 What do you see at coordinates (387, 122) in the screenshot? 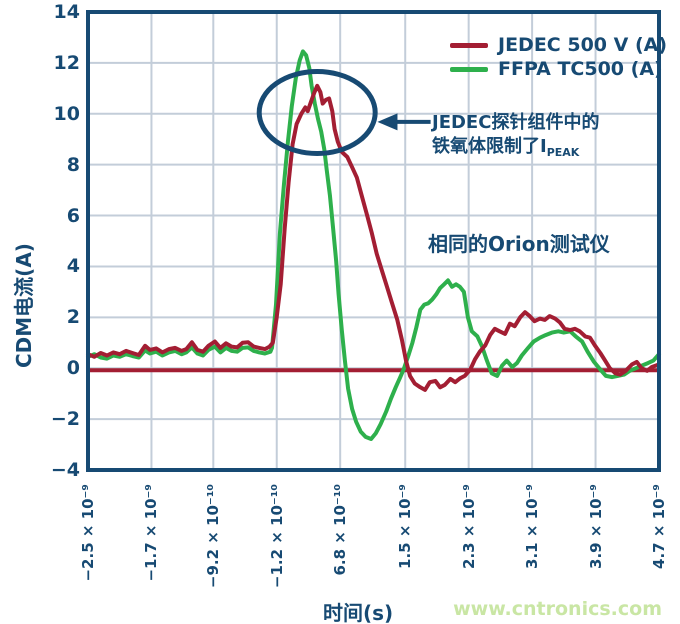
I see `callout-arrow-head-icon` at bounding box center [387, 122].